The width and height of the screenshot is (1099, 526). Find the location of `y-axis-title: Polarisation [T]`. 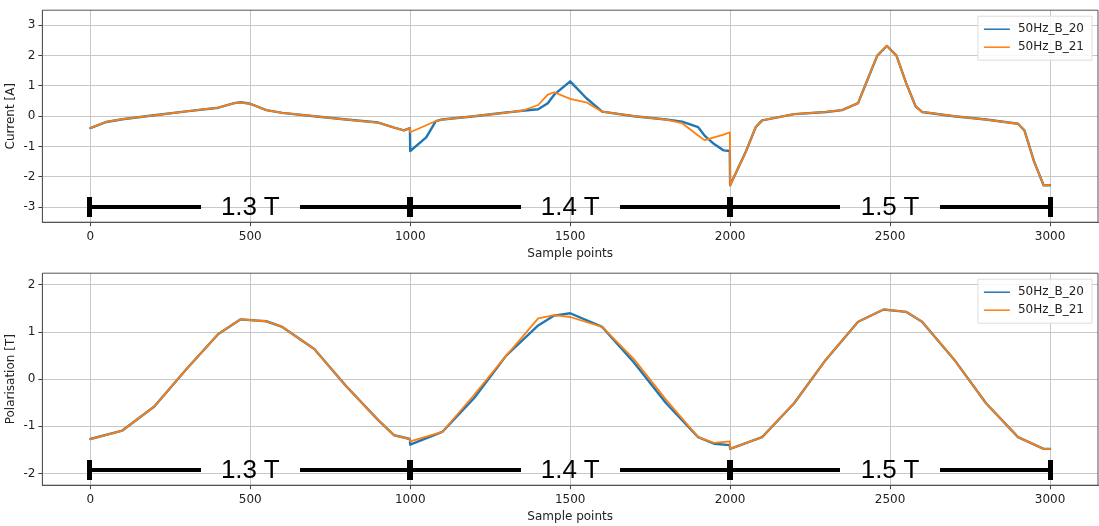

y-axis-title: Polarisation [T] is located at coordinates (10, 379).